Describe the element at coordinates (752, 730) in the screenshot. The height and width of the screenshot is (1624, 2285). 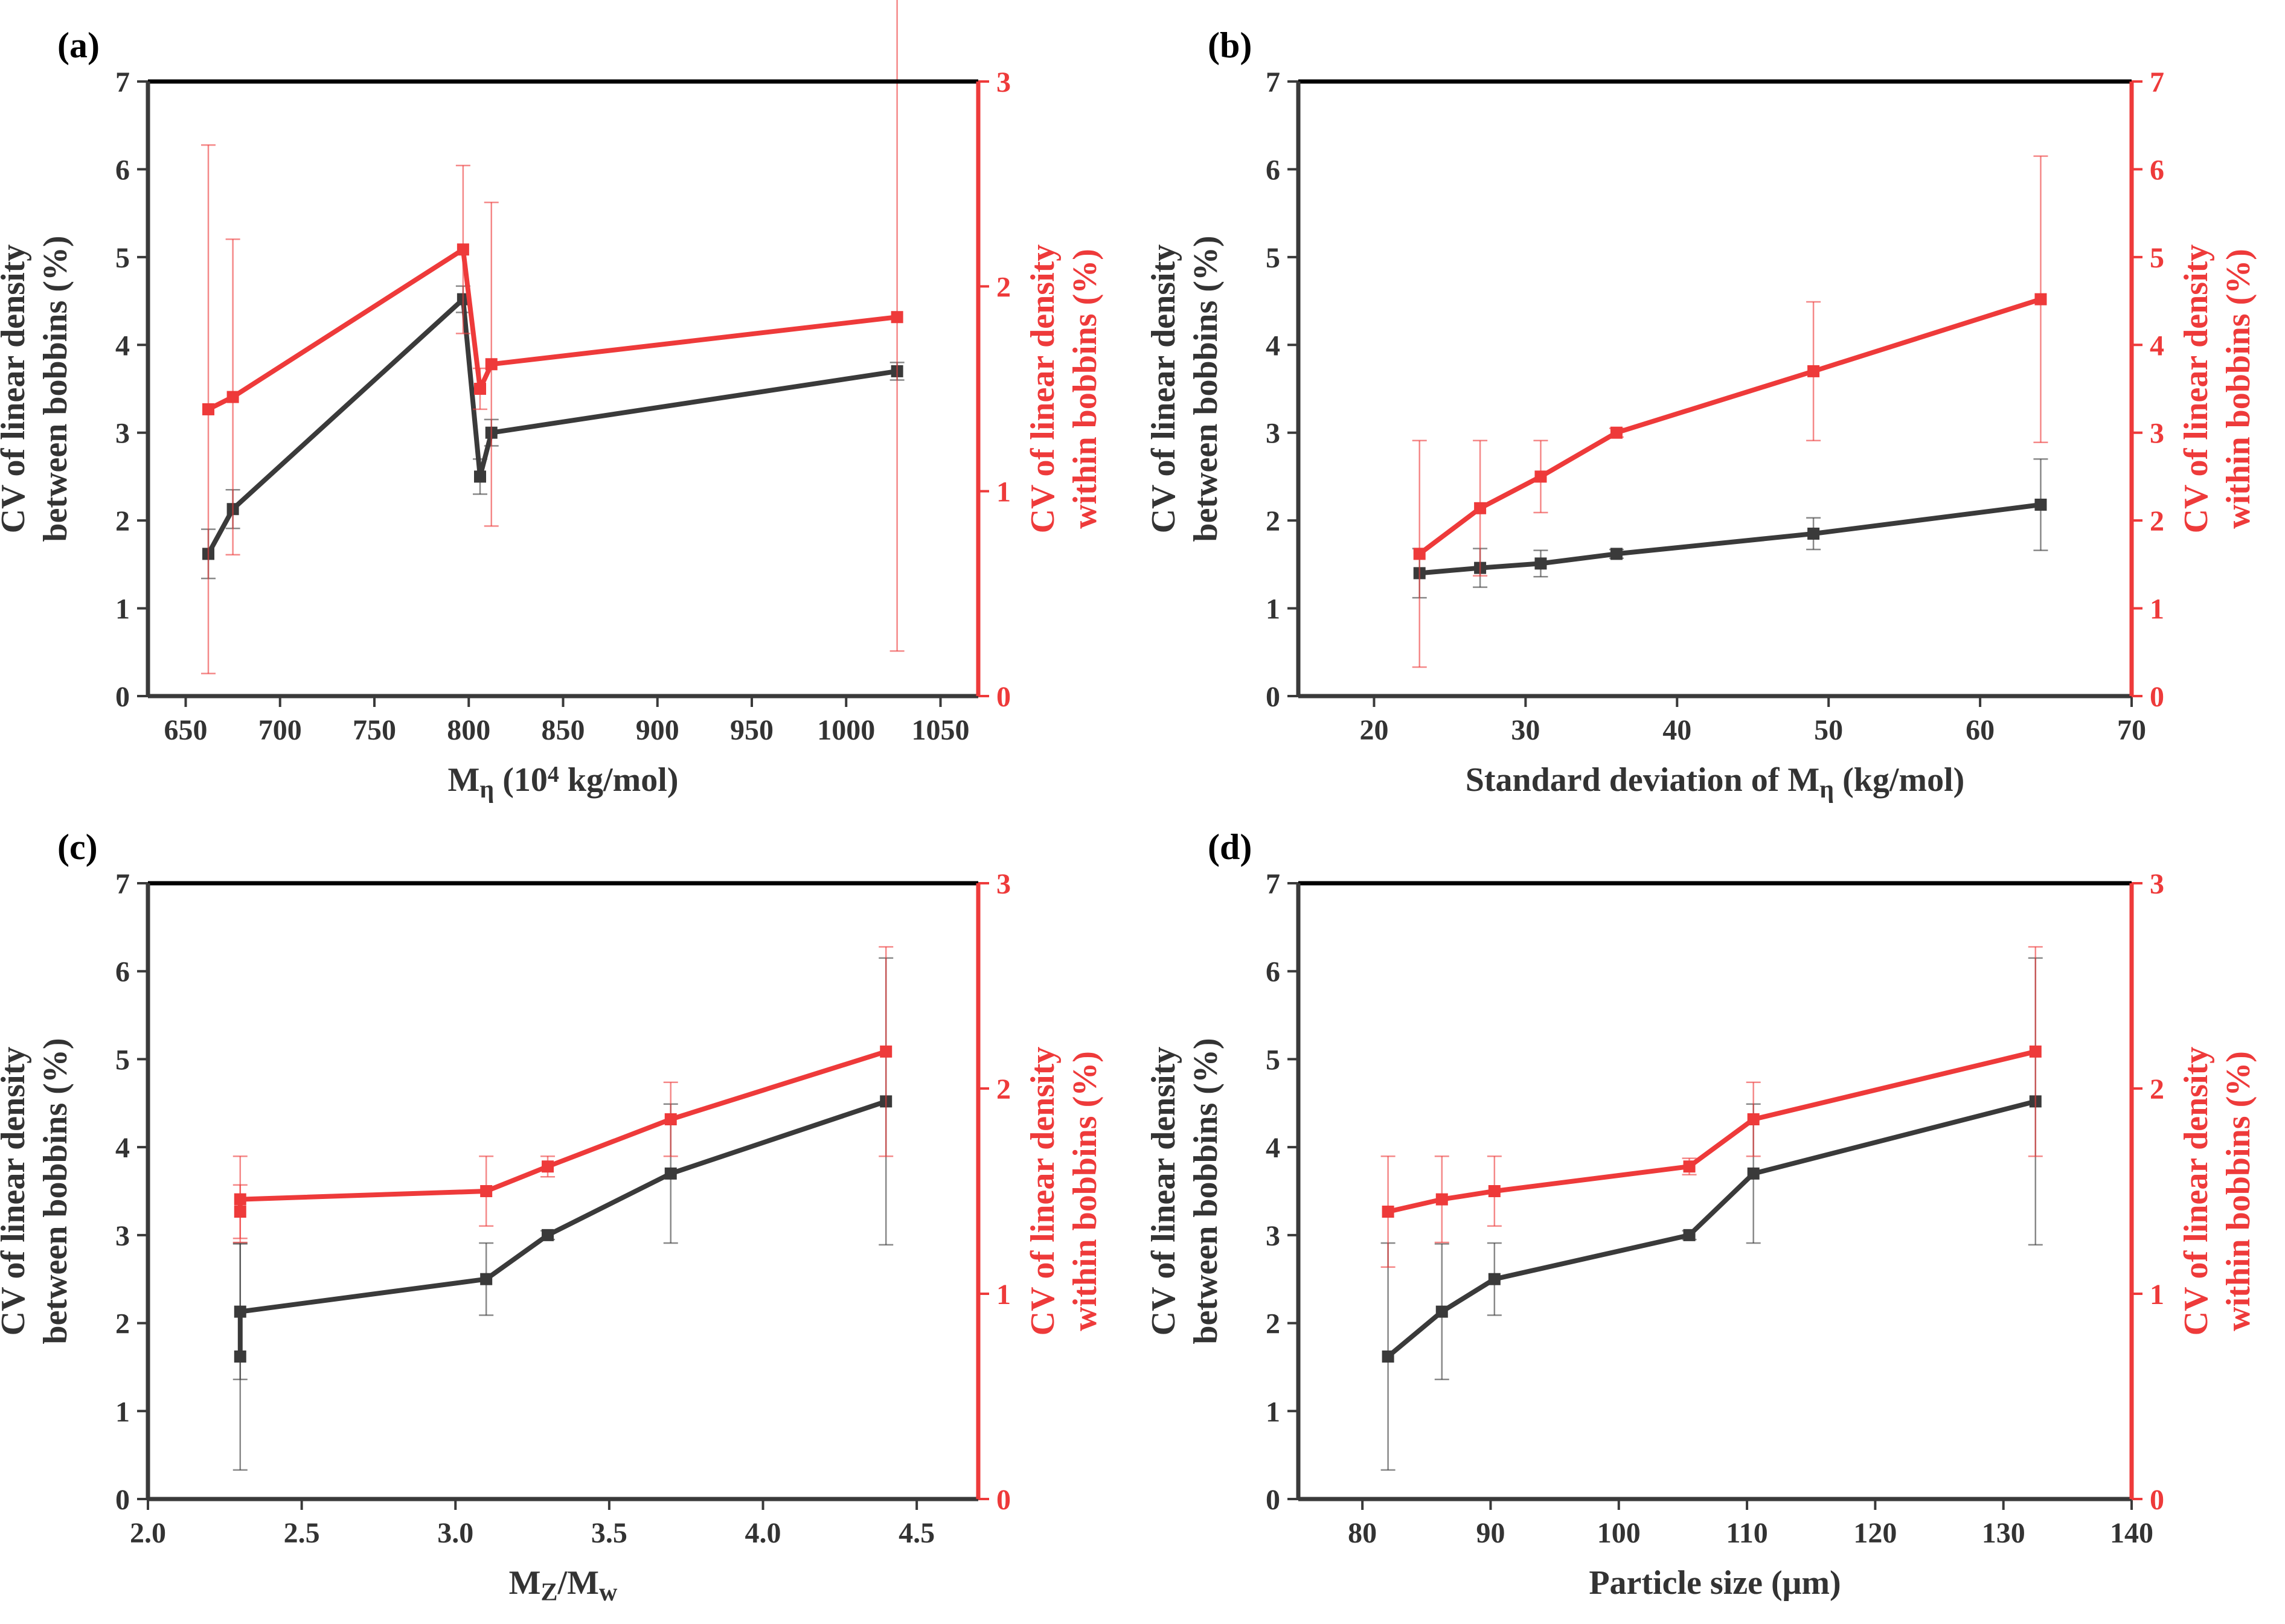
I see `x-tick-label: 950` at that location.